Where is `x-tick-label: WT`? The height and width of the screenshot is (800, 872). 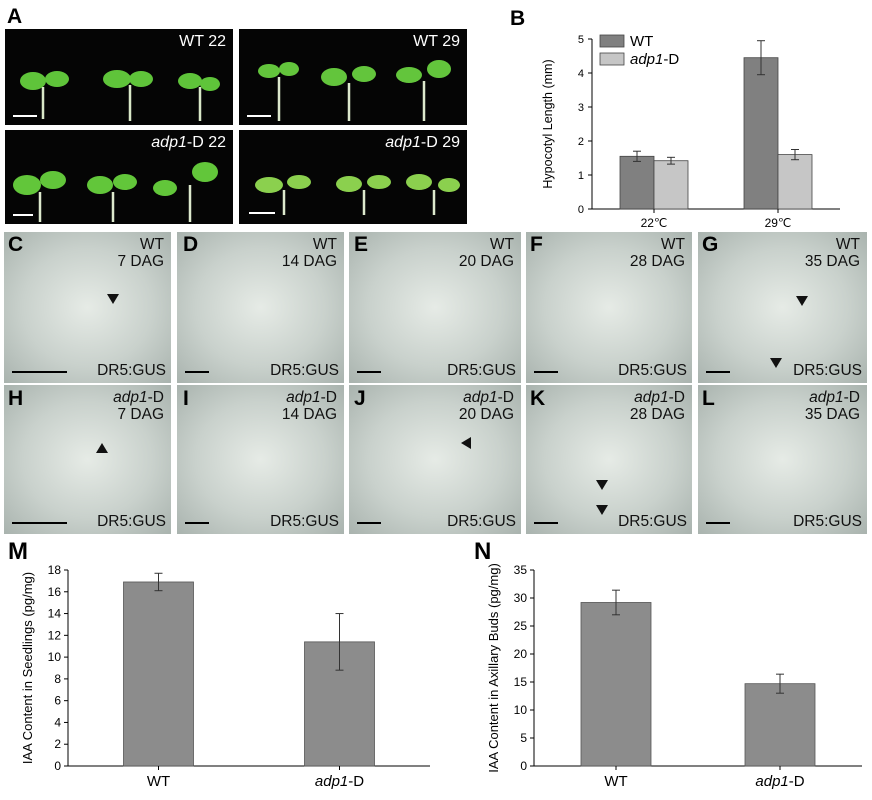 x-tick-label: WT is located at coordinates (158, 781).